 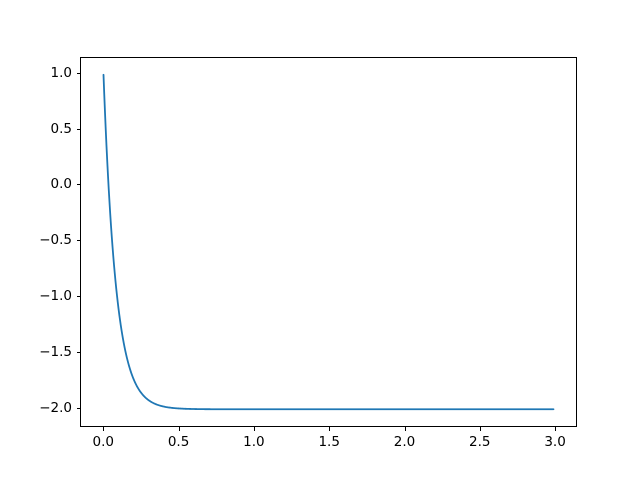 I want to click on ytick-label-neg1.0: −1.0, so click(x=55, y=296).